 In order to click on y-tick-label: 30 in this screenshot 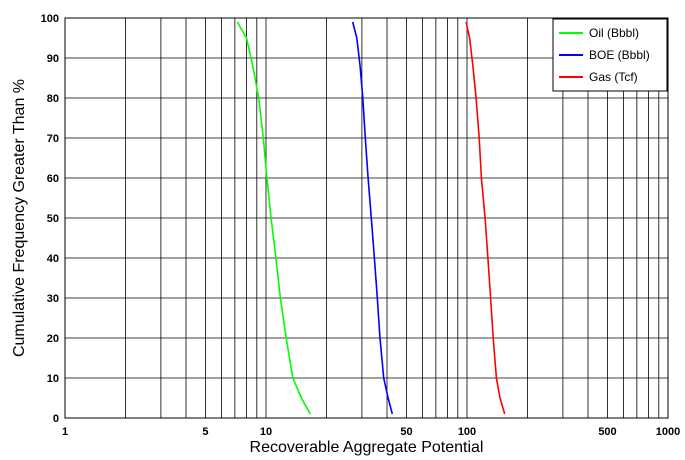, I will do `click(53, 299)`.